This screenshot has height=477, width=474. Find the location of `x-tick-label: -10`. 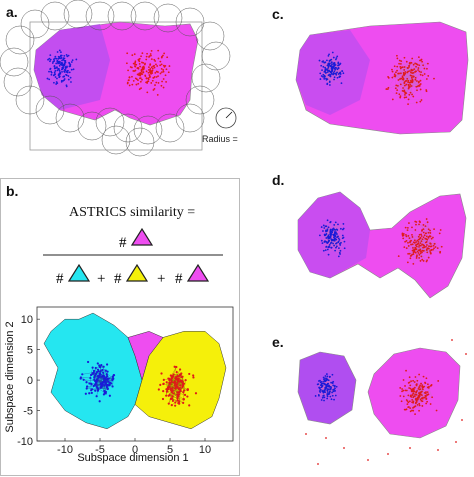

x-tick-label: -10 is located at coordinates (65, 450).